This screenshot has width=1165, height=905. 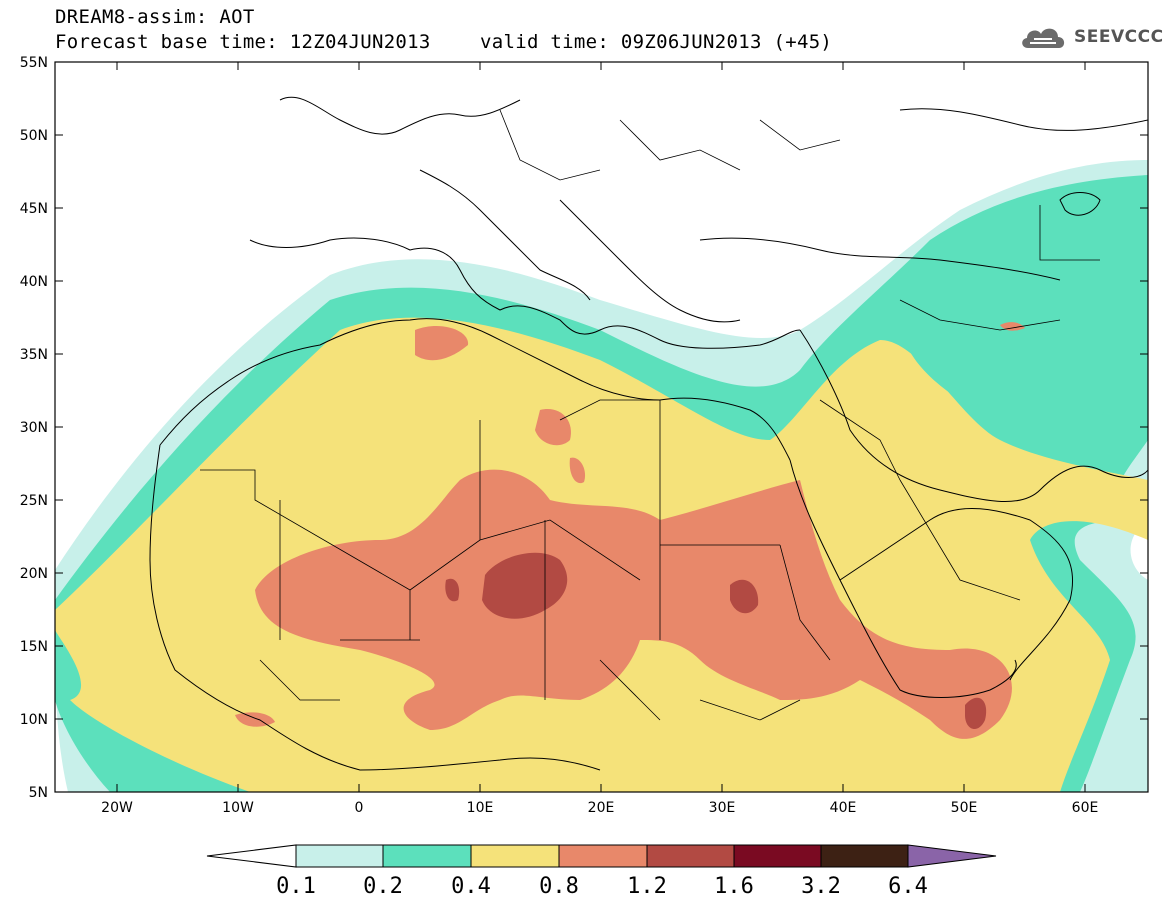 I want to click on colorbar-label-0.2: 0.2, so click(x=383, y=886).